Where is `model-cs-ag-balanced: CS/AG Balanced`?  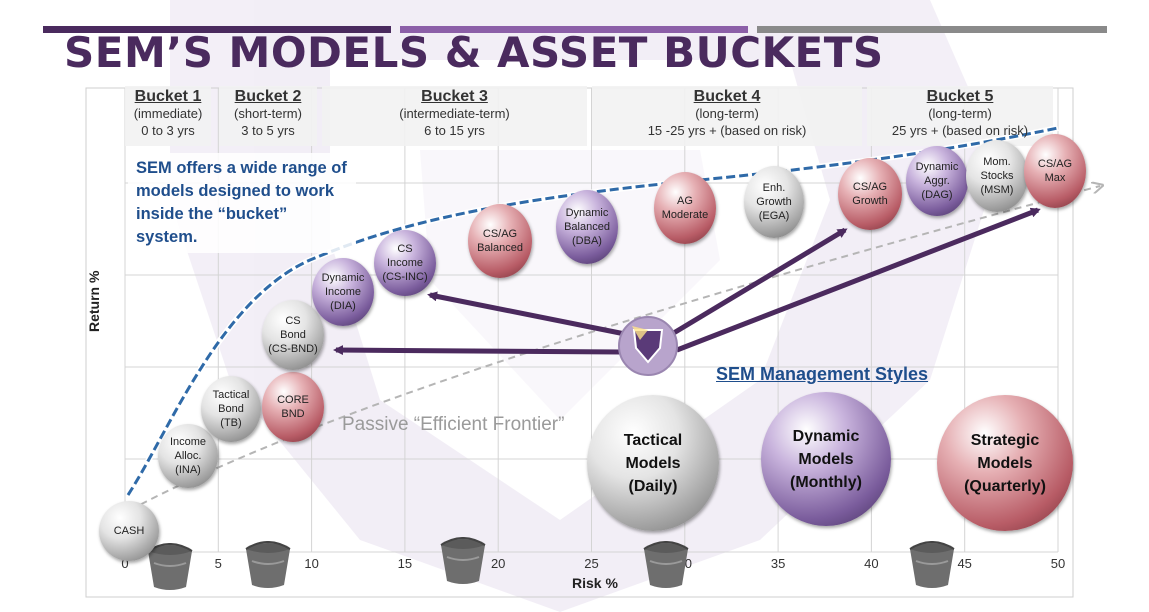
model-cs-ag-balanced: CS/AG Balanced is located at coordinates (500, 241).